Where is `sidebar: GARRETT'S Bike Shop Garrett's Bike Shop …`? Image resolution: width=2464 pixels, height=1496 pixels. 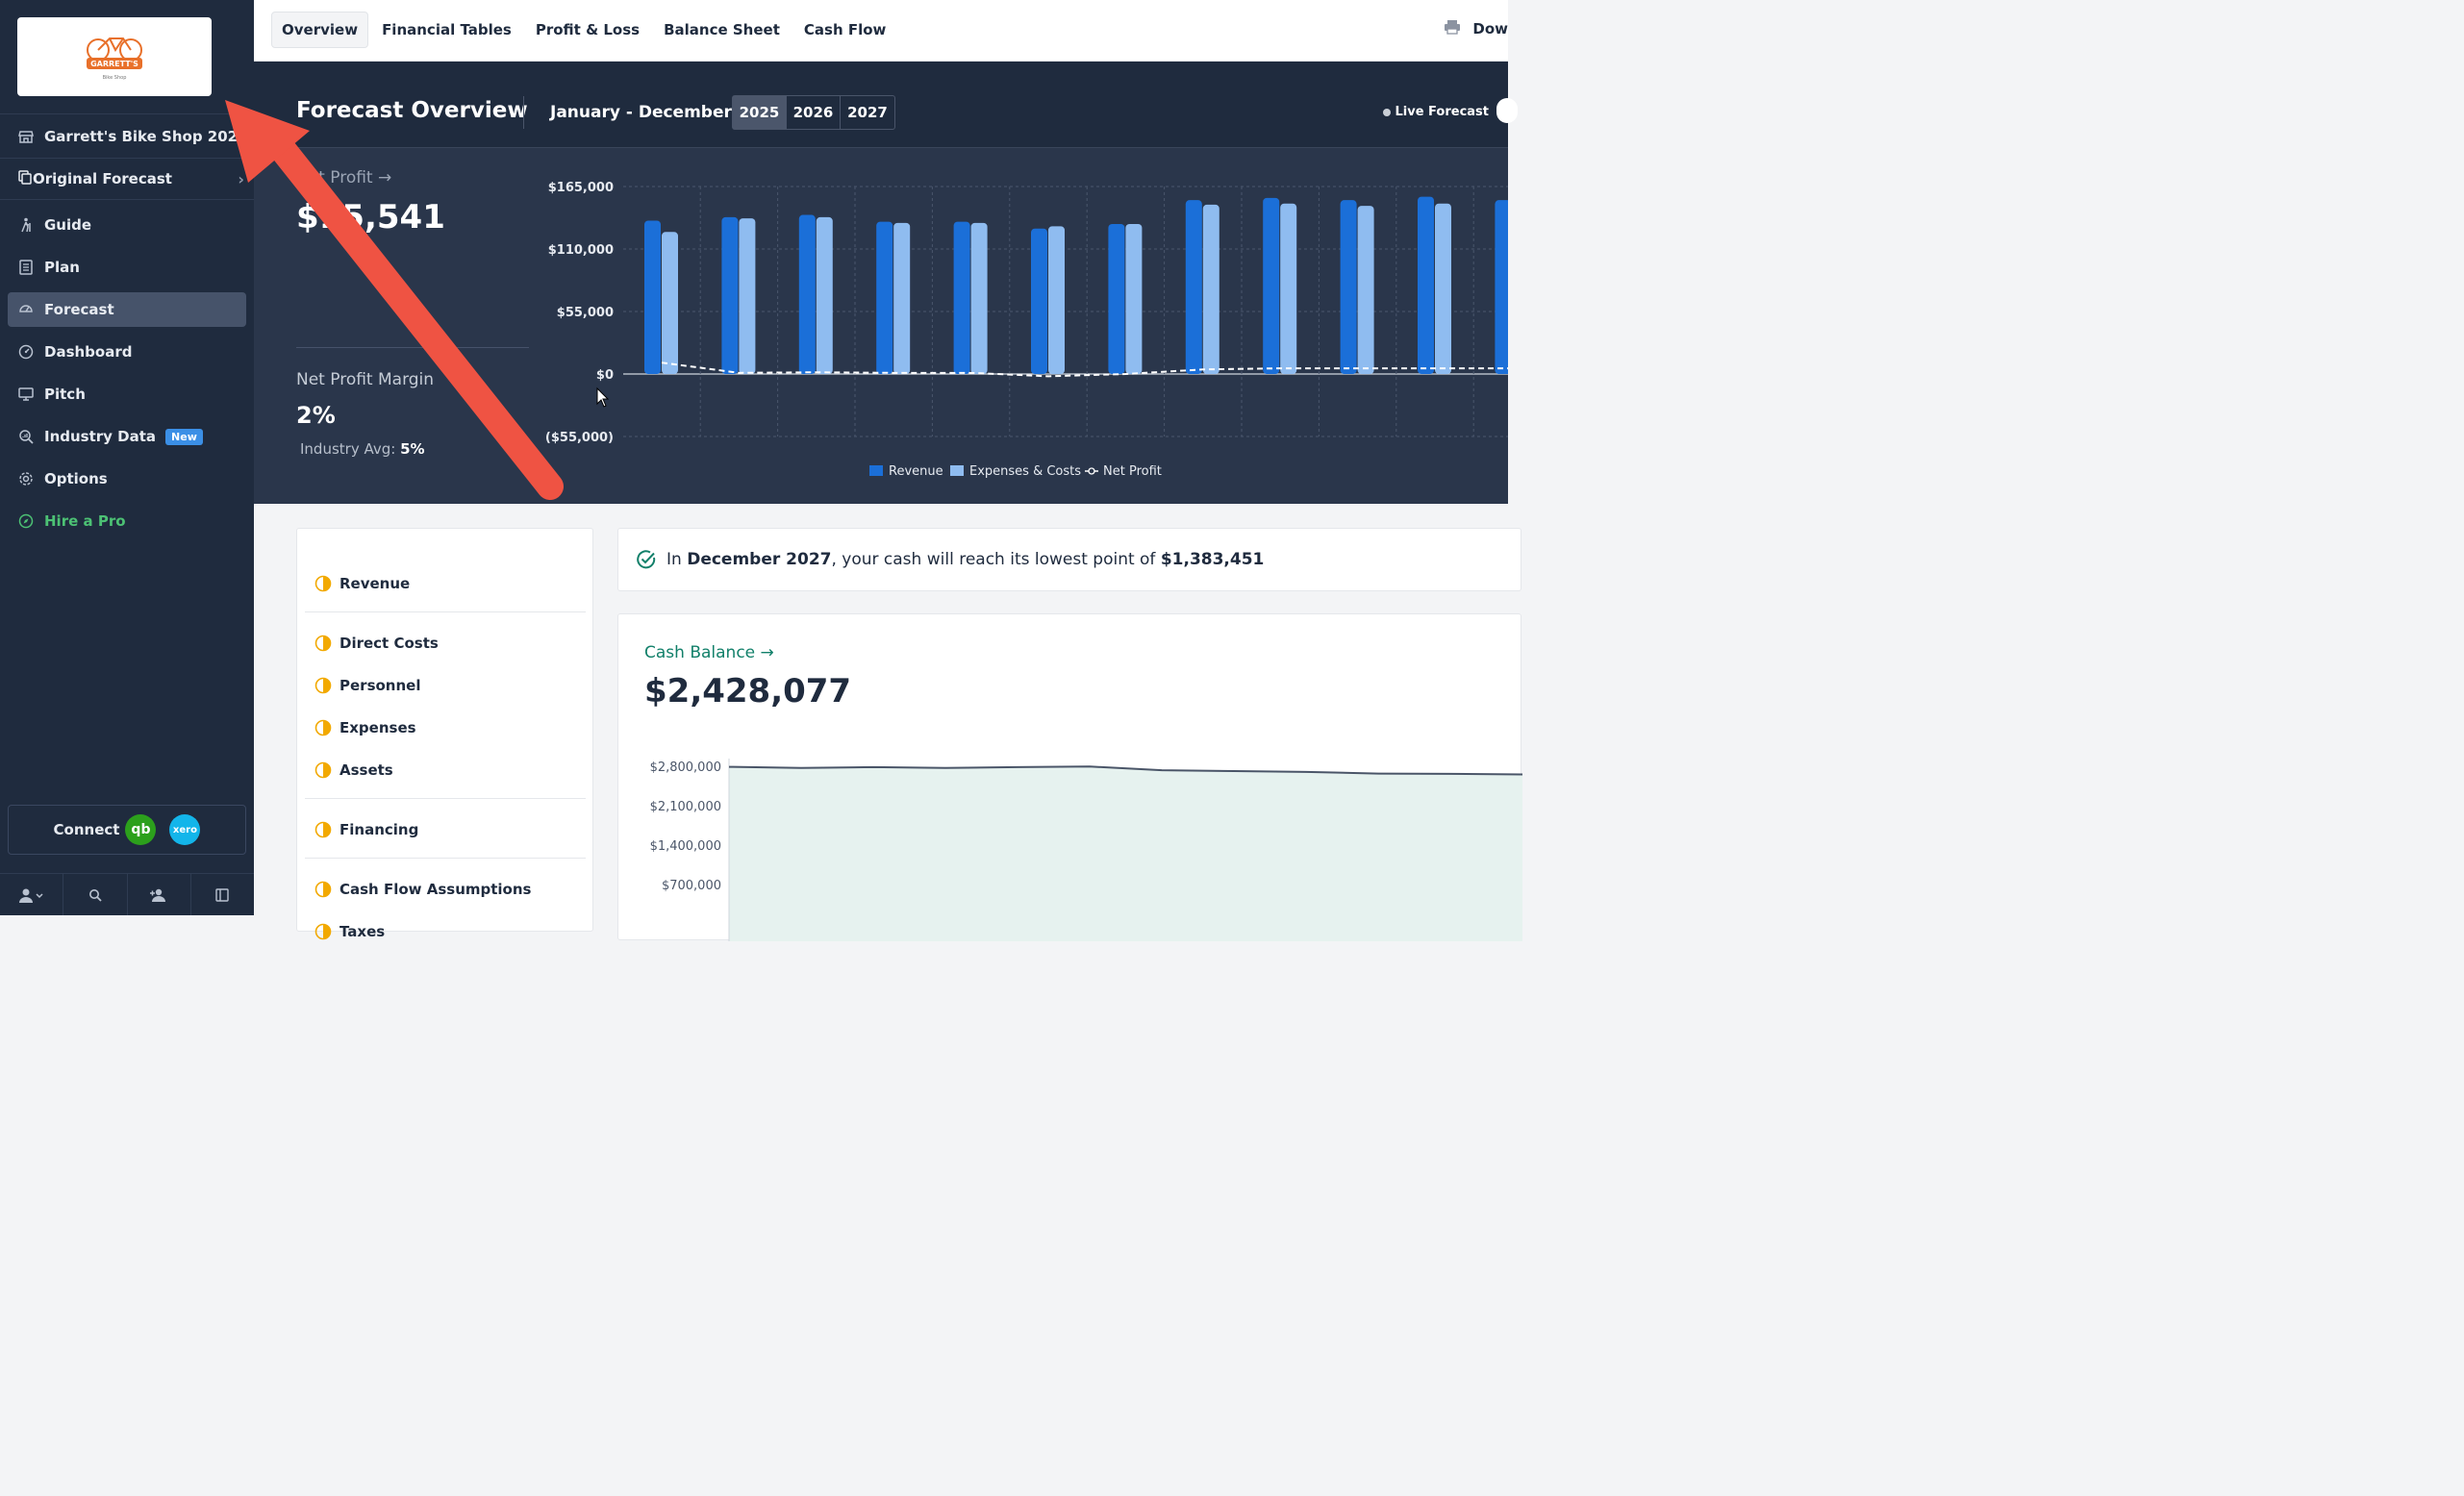
sidebar: GARRETT'S Bike Shop Garrett's Bike Shop … is located at coordinates (127, 457).